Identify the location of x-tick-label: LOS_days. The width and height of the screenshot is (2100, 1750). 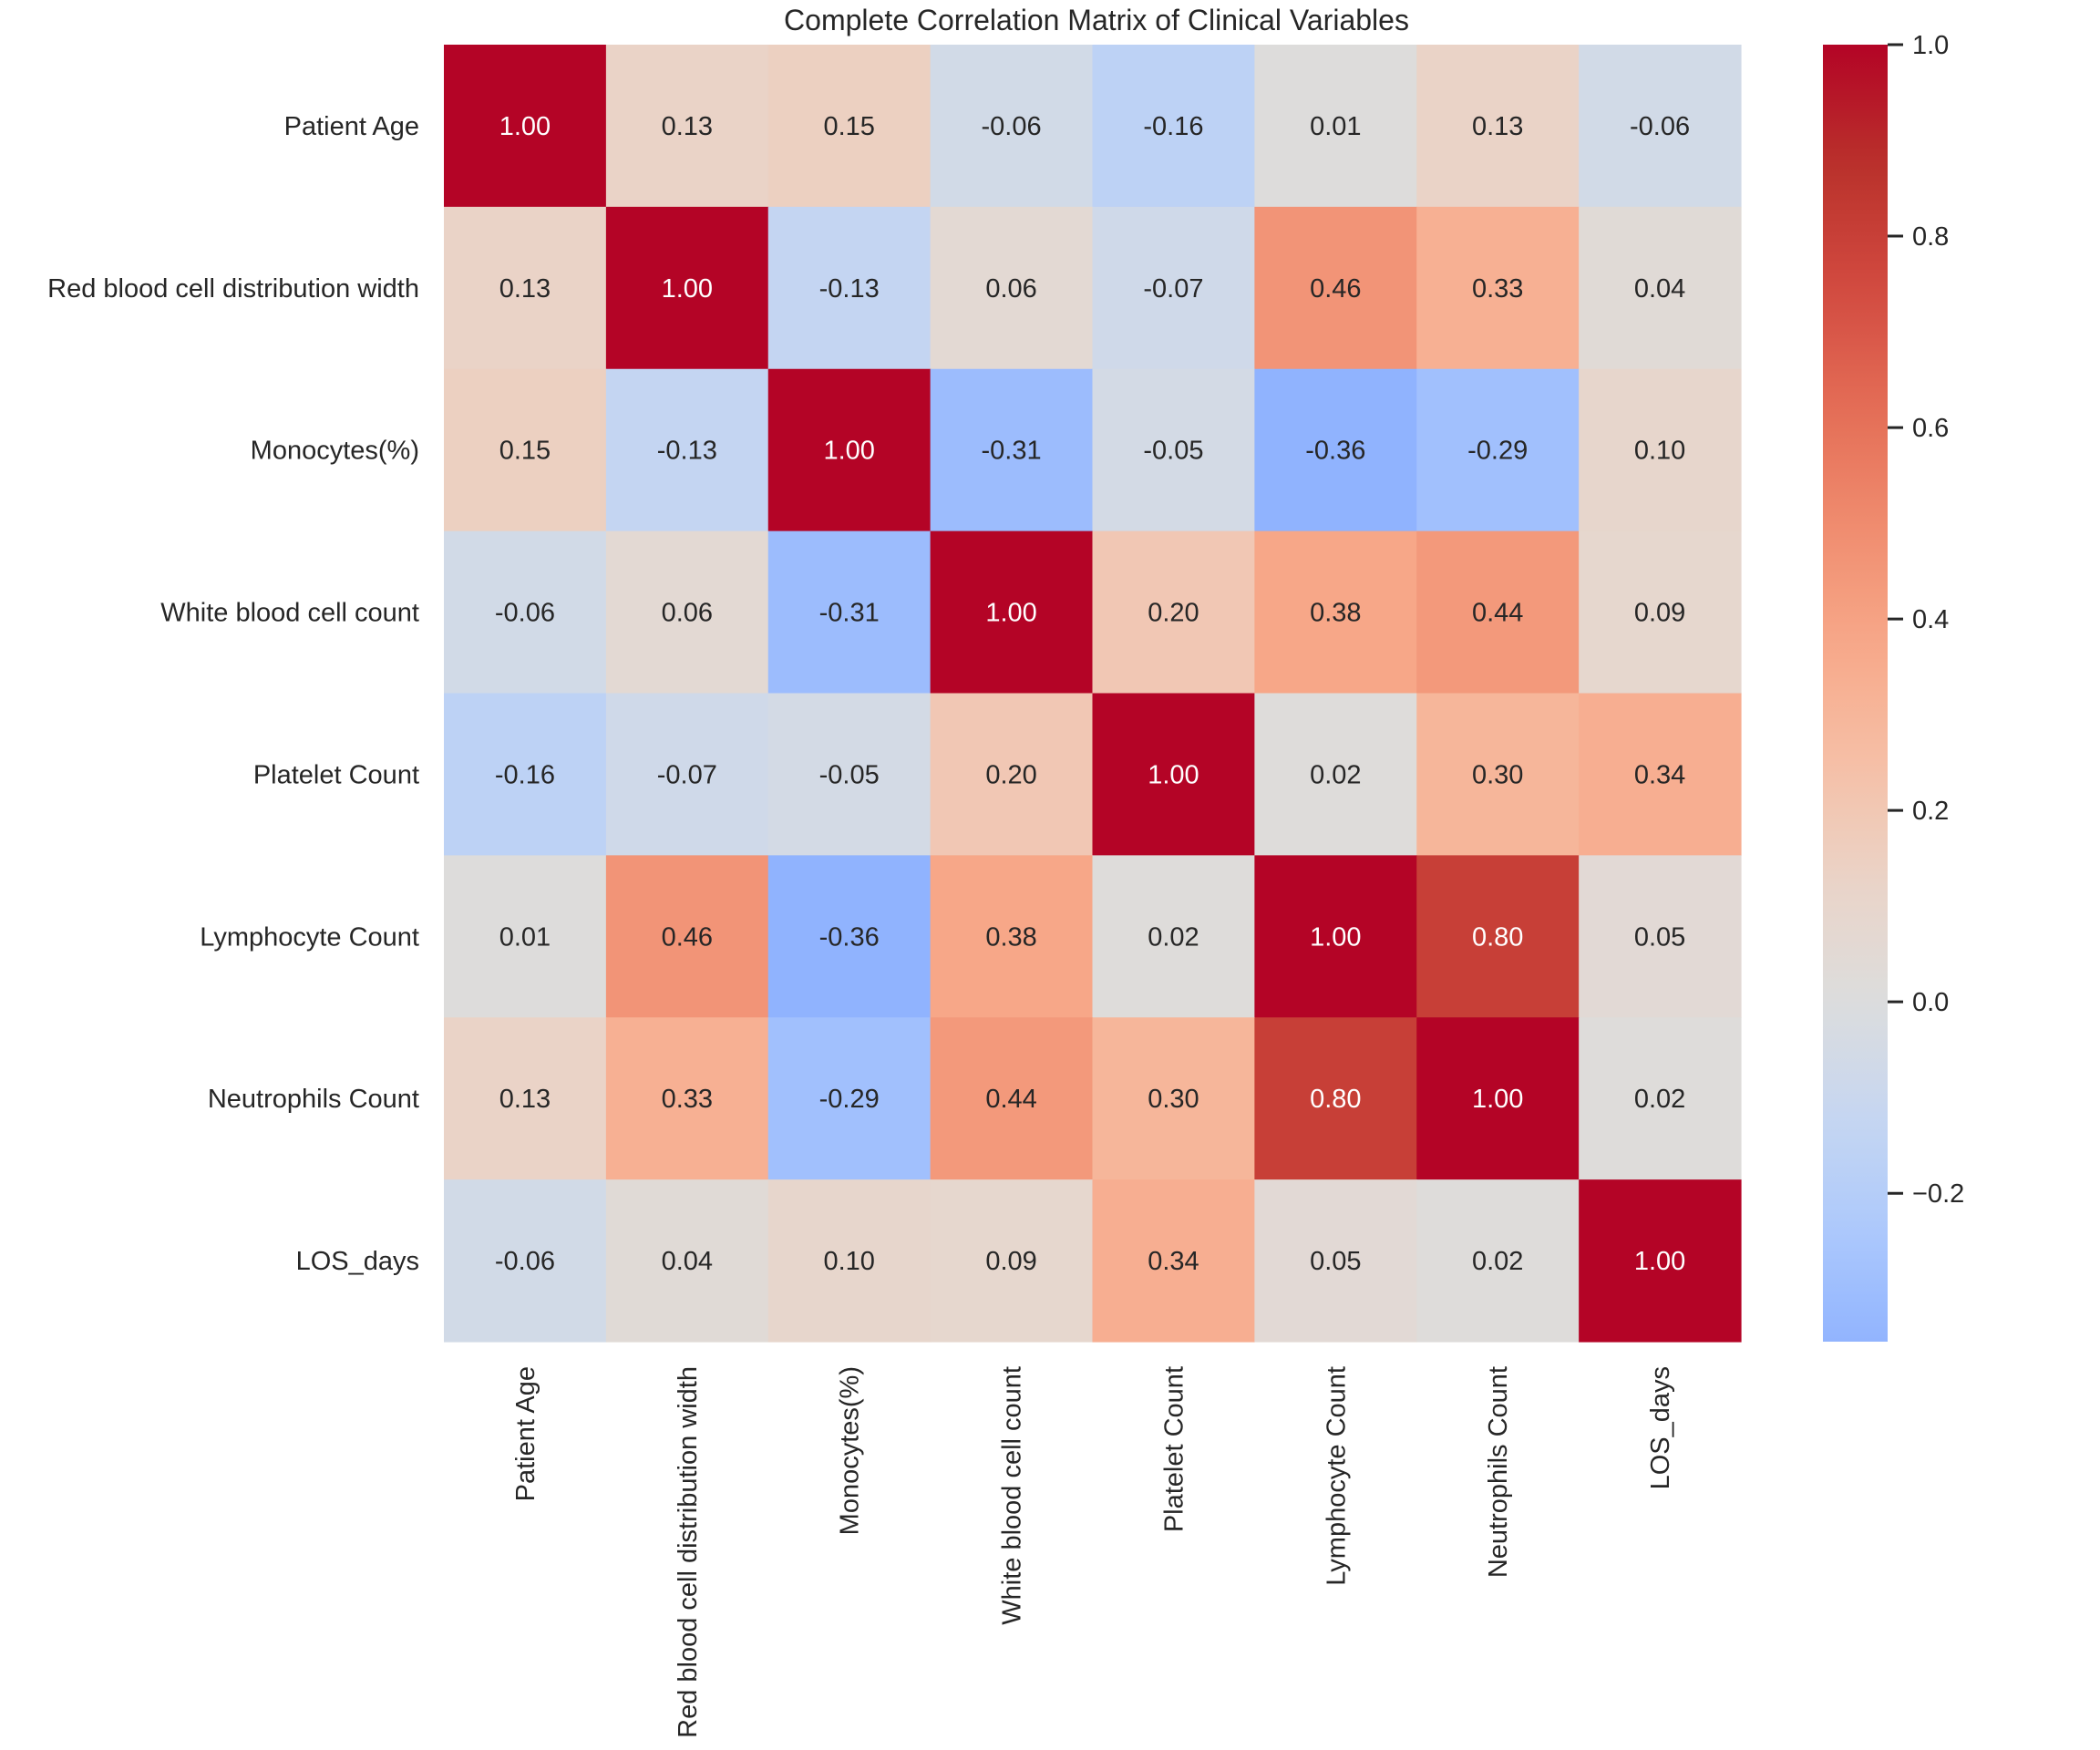
(1661, 1427).